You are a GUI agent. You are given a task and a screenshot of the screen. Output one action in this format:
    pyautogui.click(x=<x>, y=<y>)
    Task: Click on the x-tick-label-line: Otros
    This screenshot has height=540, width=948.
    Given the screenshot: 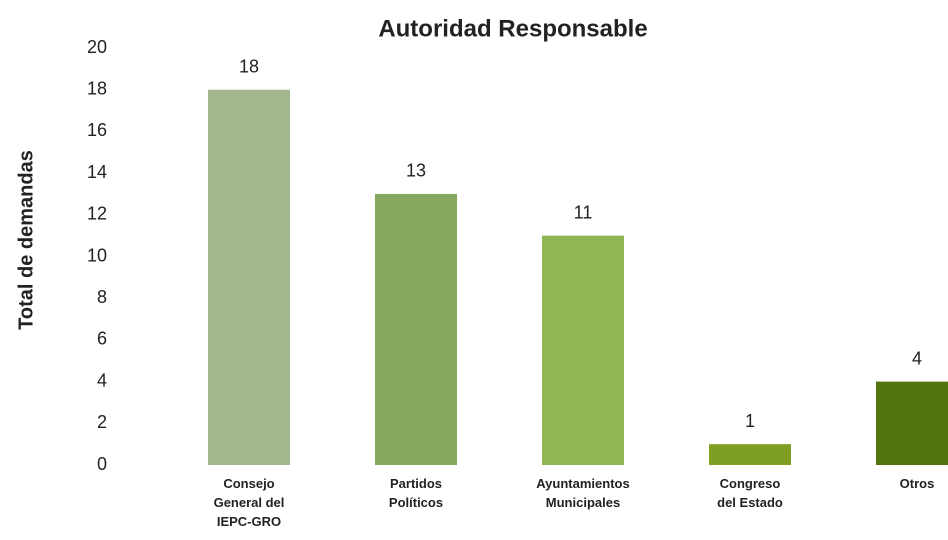 What is the action you would take?
    pyautogui.click(x=917, y=483)
    